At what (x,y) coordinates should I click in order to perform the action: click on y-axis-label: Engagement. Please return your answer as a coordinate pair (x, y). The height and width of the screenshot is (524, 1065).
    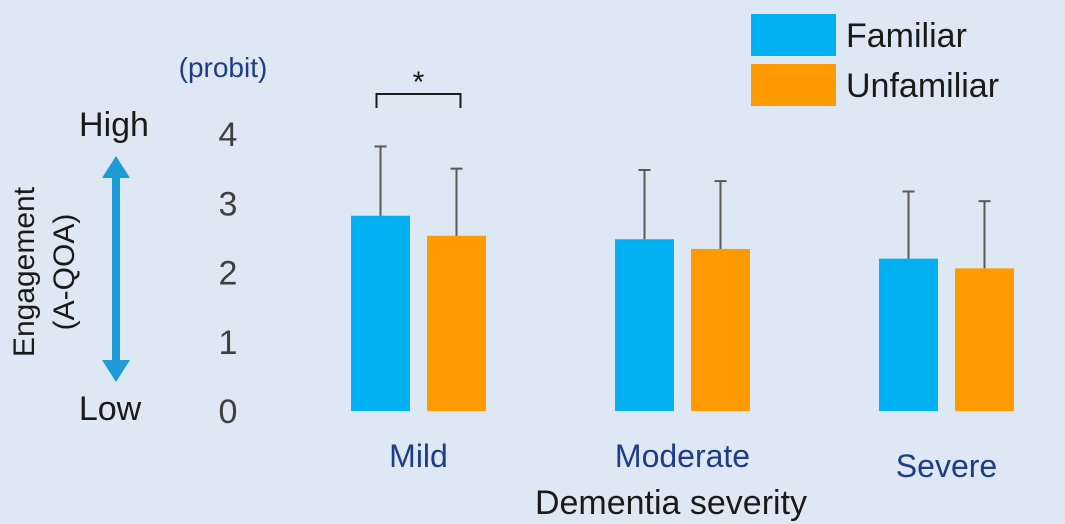
    Looking at the image, I should click on (24, 271).